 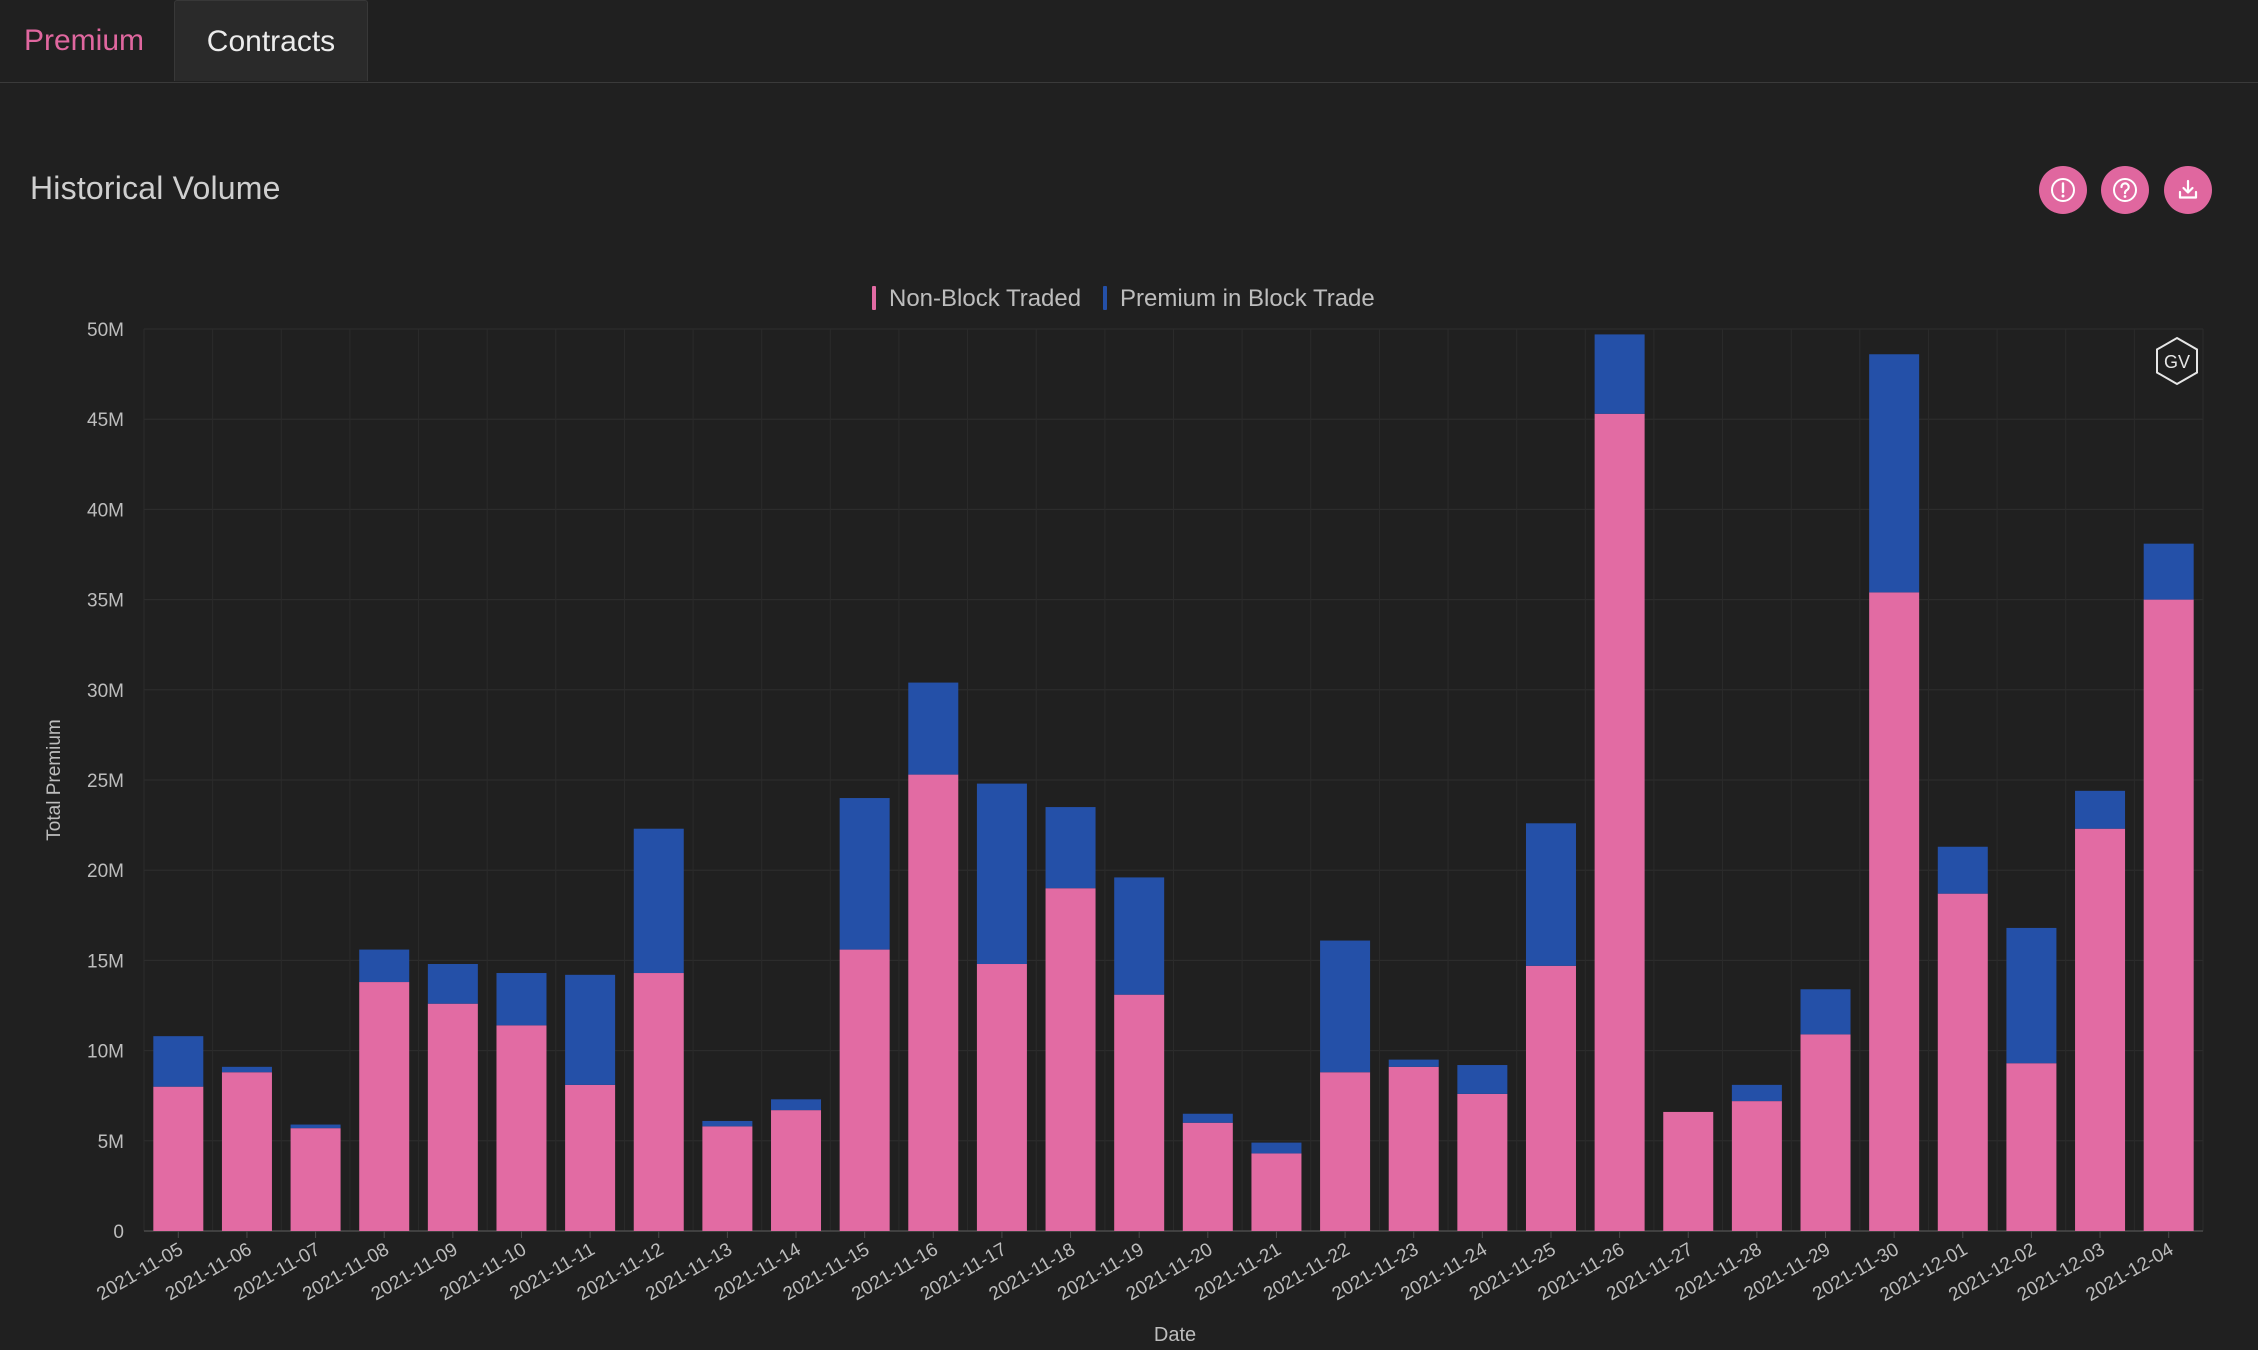 I want to click on tab-bar: Premium Contracts, so click(x=1129, y=41).